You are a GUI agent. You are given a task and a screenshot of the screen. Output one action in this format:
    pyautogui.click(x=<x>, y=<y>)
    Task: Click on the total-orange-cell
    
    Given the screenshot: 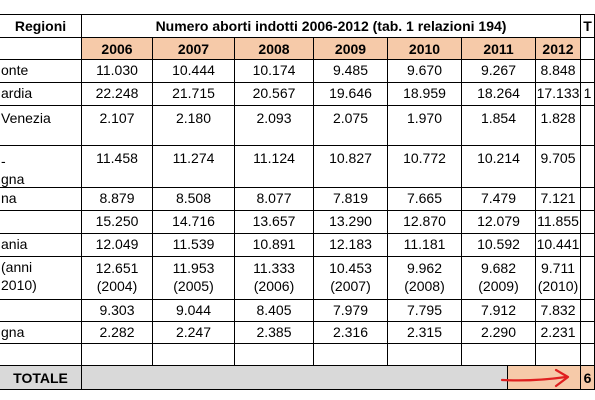 What is the action you would take?
    pyautogui.click(x=544, y=378)
    